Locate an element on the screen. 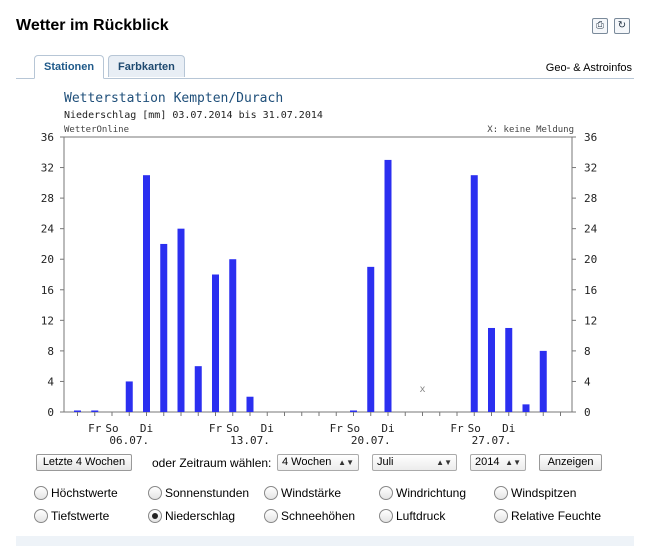 The height and width of the screenshot is (546, 650). y-tick-label-right: 4 is located at coordinates (587, 381).